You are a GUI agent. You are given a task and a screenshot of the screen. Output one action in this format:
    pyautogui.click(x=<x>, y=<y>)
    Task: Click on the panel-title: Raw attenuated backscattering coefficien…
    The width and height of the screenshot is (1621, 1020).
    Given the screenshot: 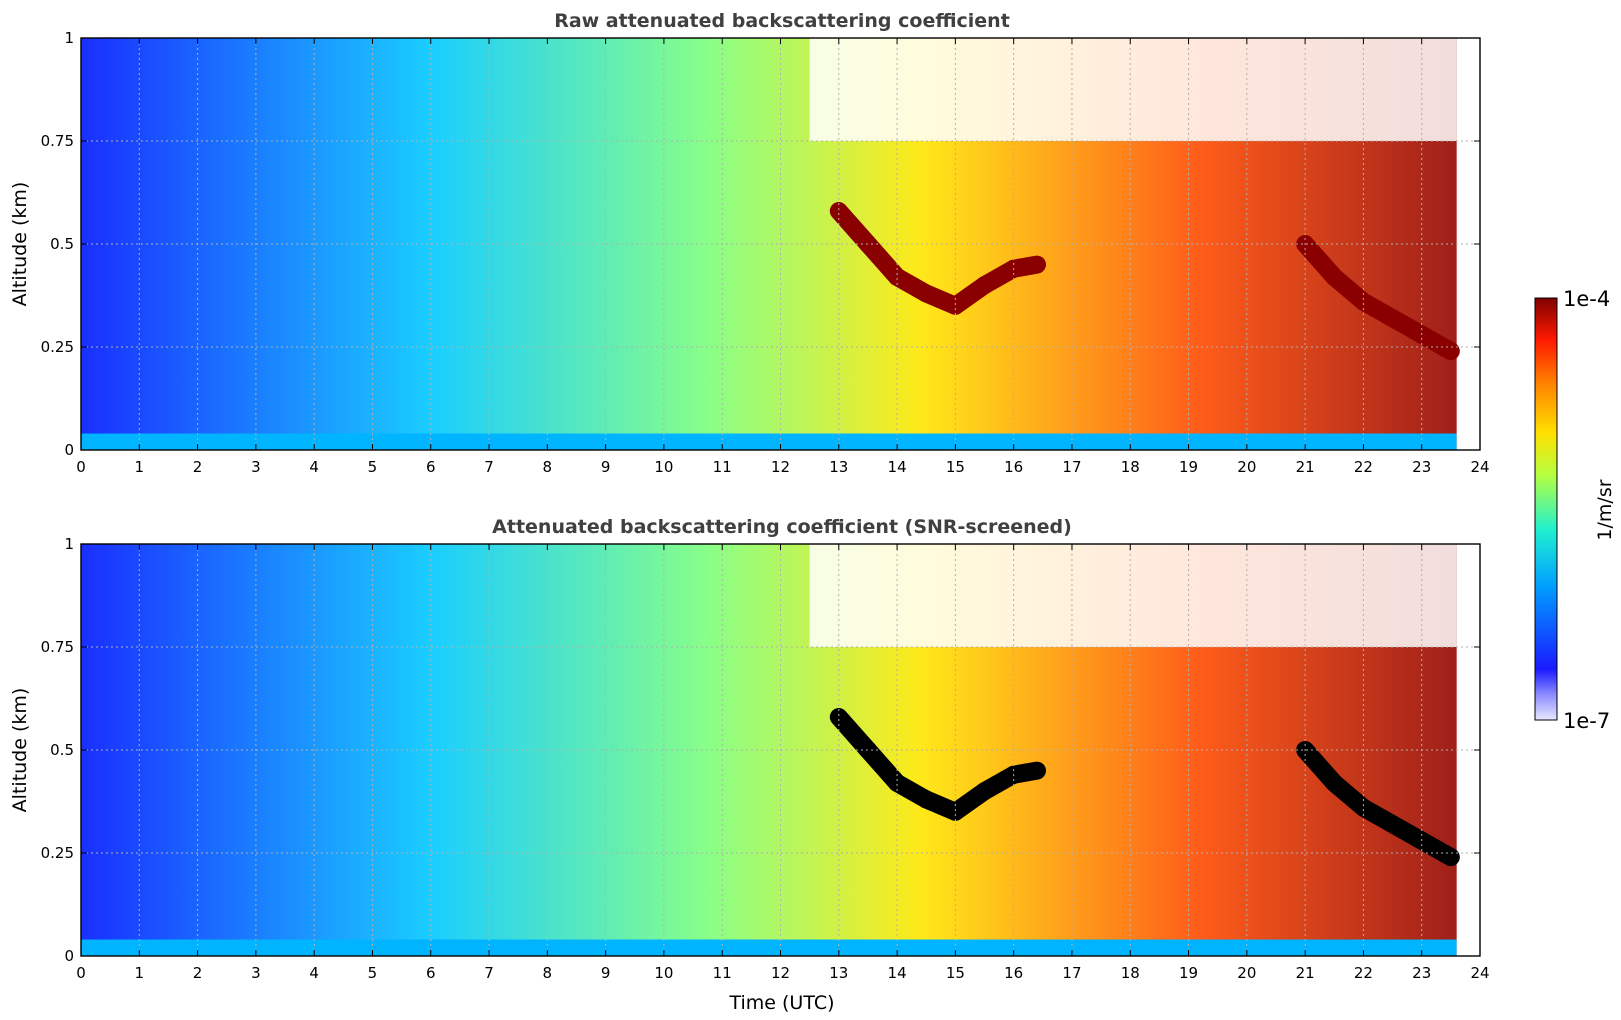 What is the action you would take?
    pyautogui.click(x=782, y=21)
    